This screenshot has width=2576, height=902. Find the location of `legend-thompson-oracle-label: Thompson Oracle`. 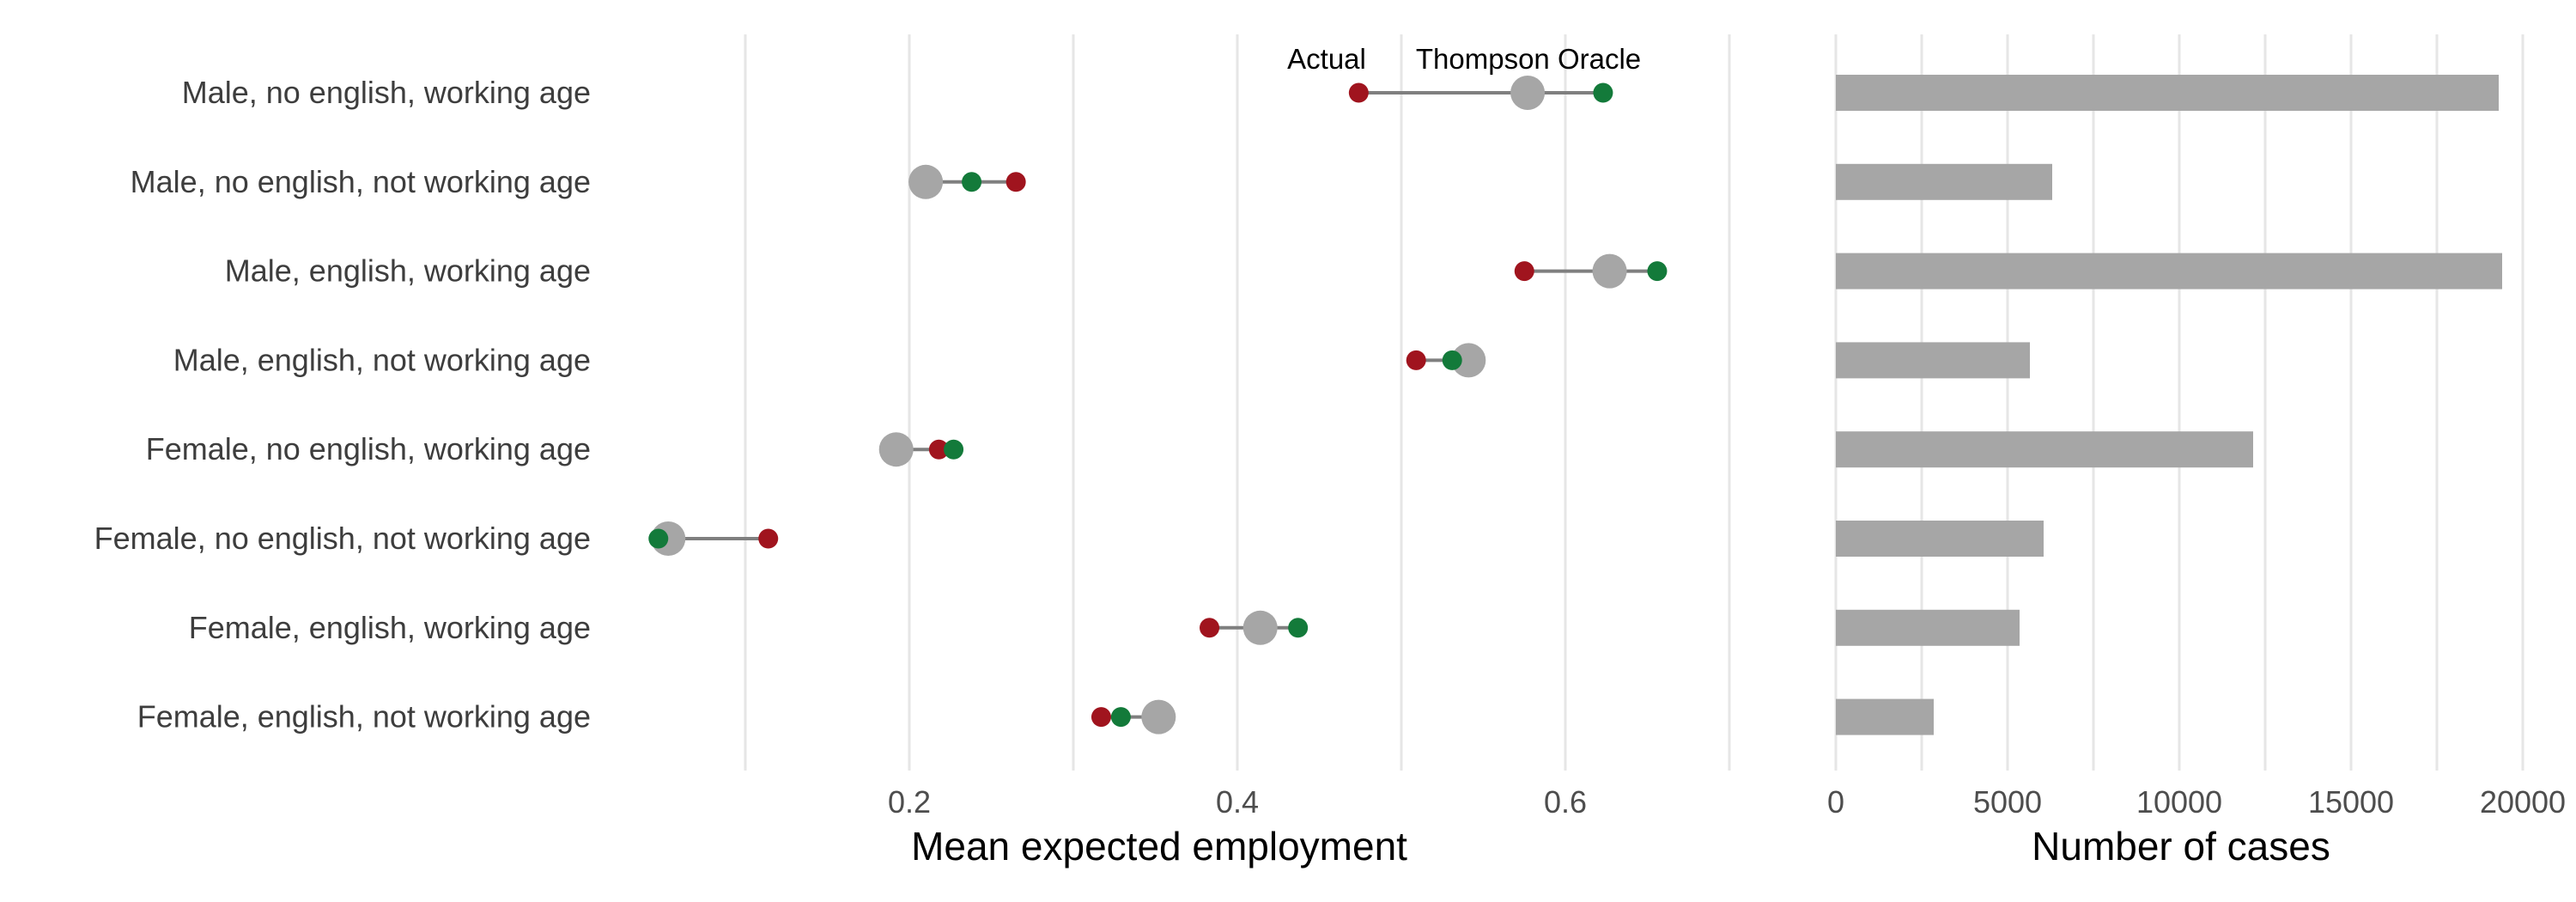

legend-thompson-oracle-label: Thompson Oracle is located at coordinates (1528, 59).